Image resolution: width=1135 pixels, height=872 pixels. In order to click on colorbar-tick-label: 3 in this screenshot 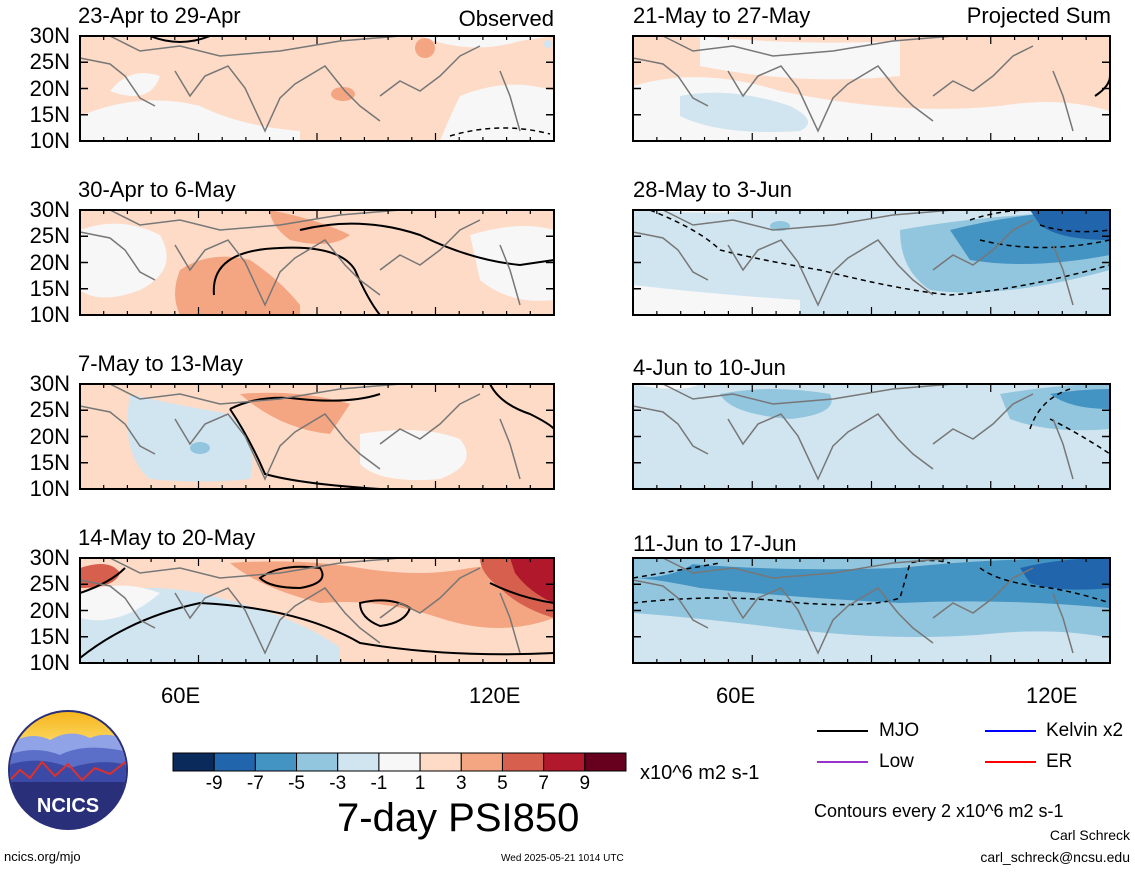, I will do `click(461, 783)`.